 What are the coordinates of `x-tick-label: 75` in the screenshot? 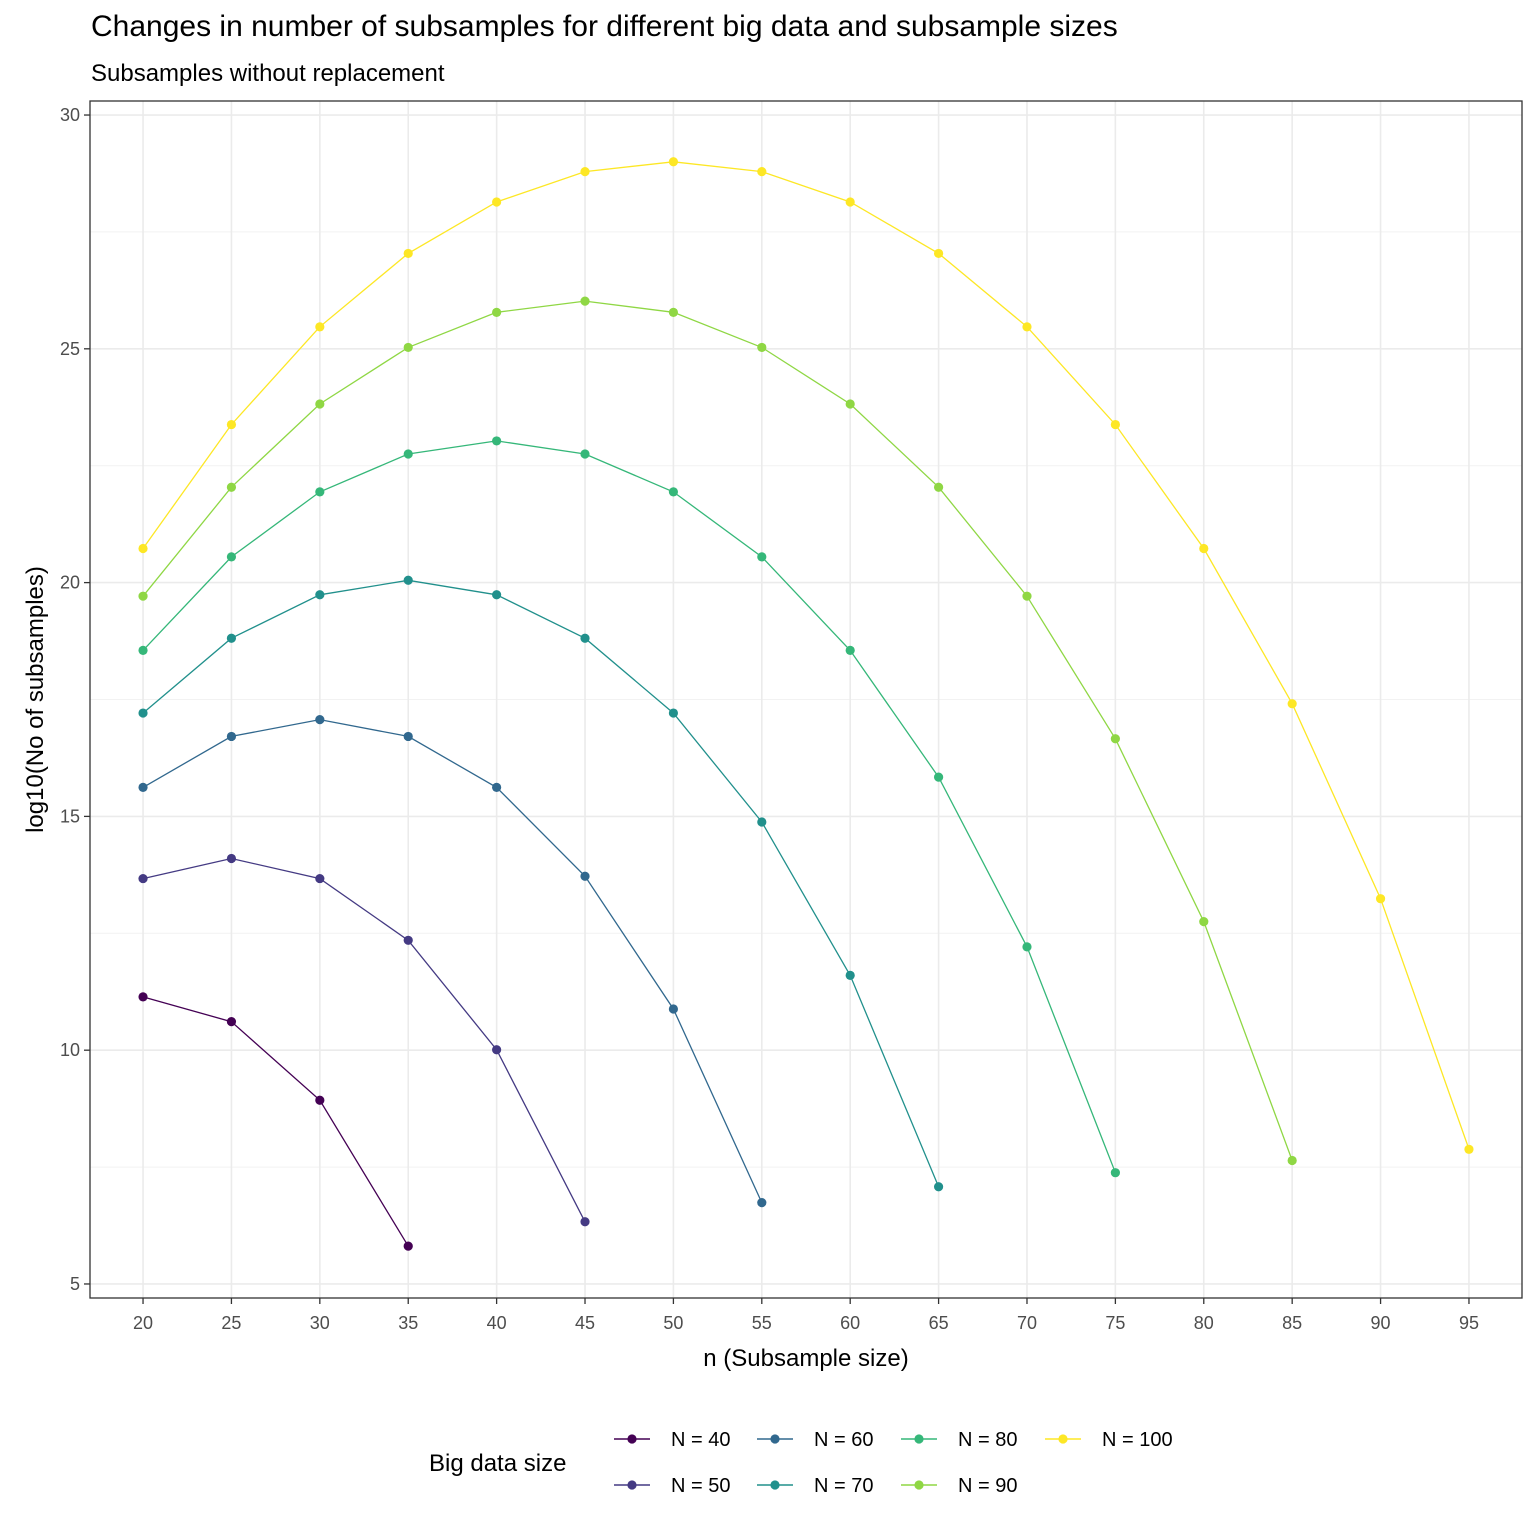 It's located at (1115, 1323).